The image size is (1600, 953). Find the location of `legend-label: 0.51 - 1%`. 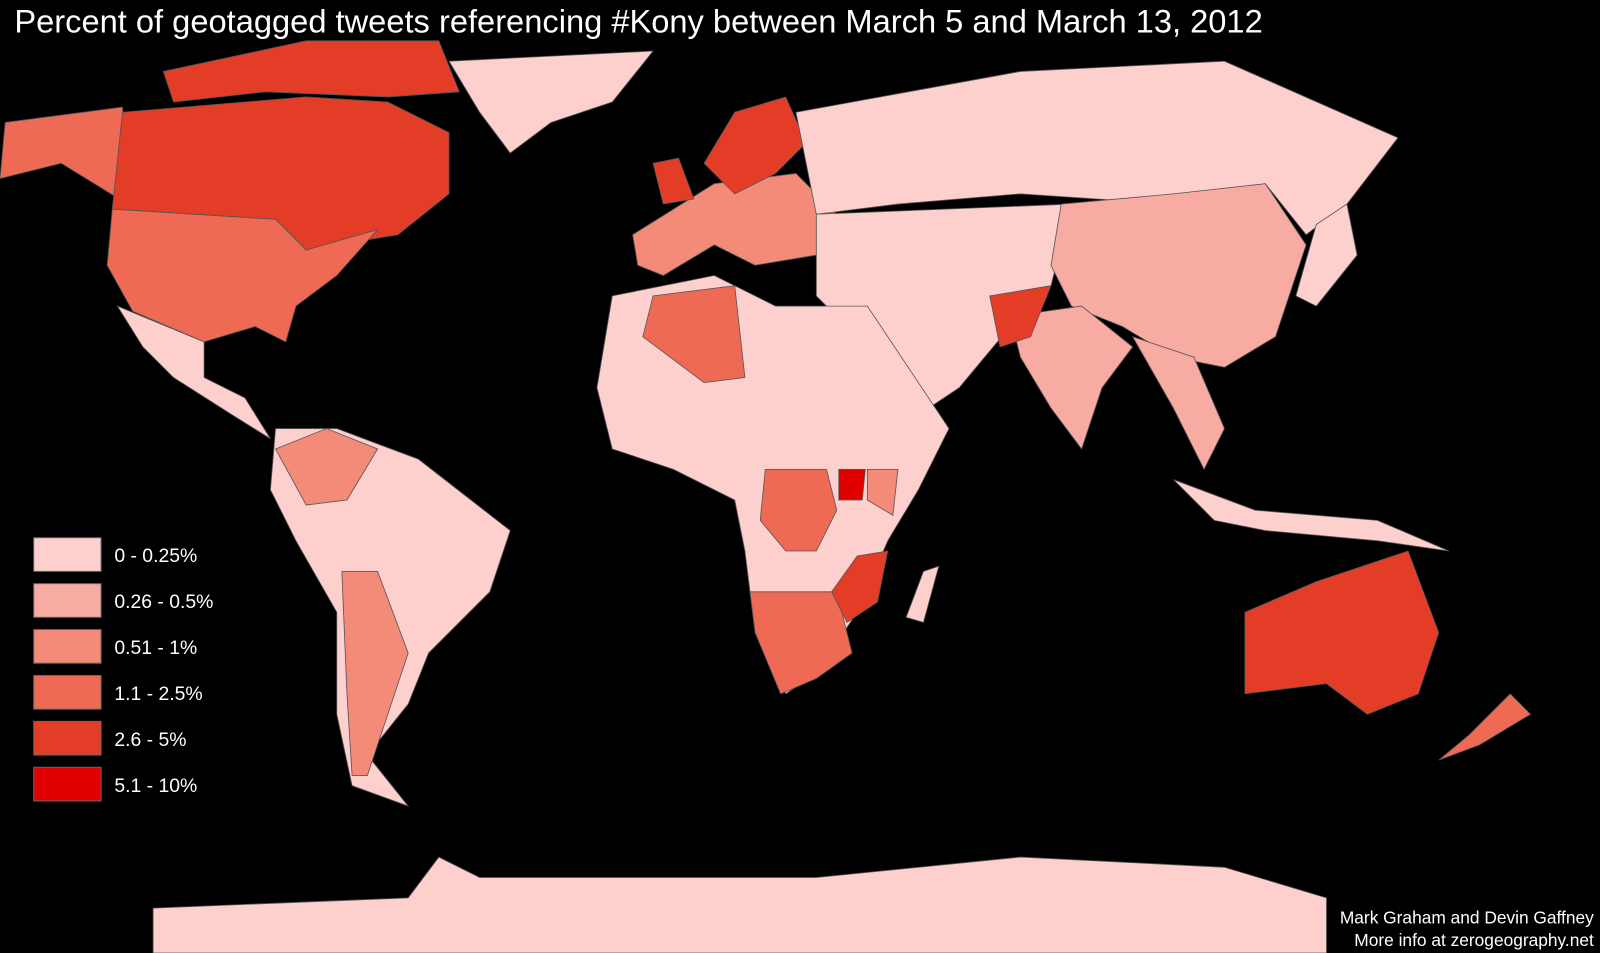

legend-label: 0.51 - 1% is located at coordinates (155, 648).